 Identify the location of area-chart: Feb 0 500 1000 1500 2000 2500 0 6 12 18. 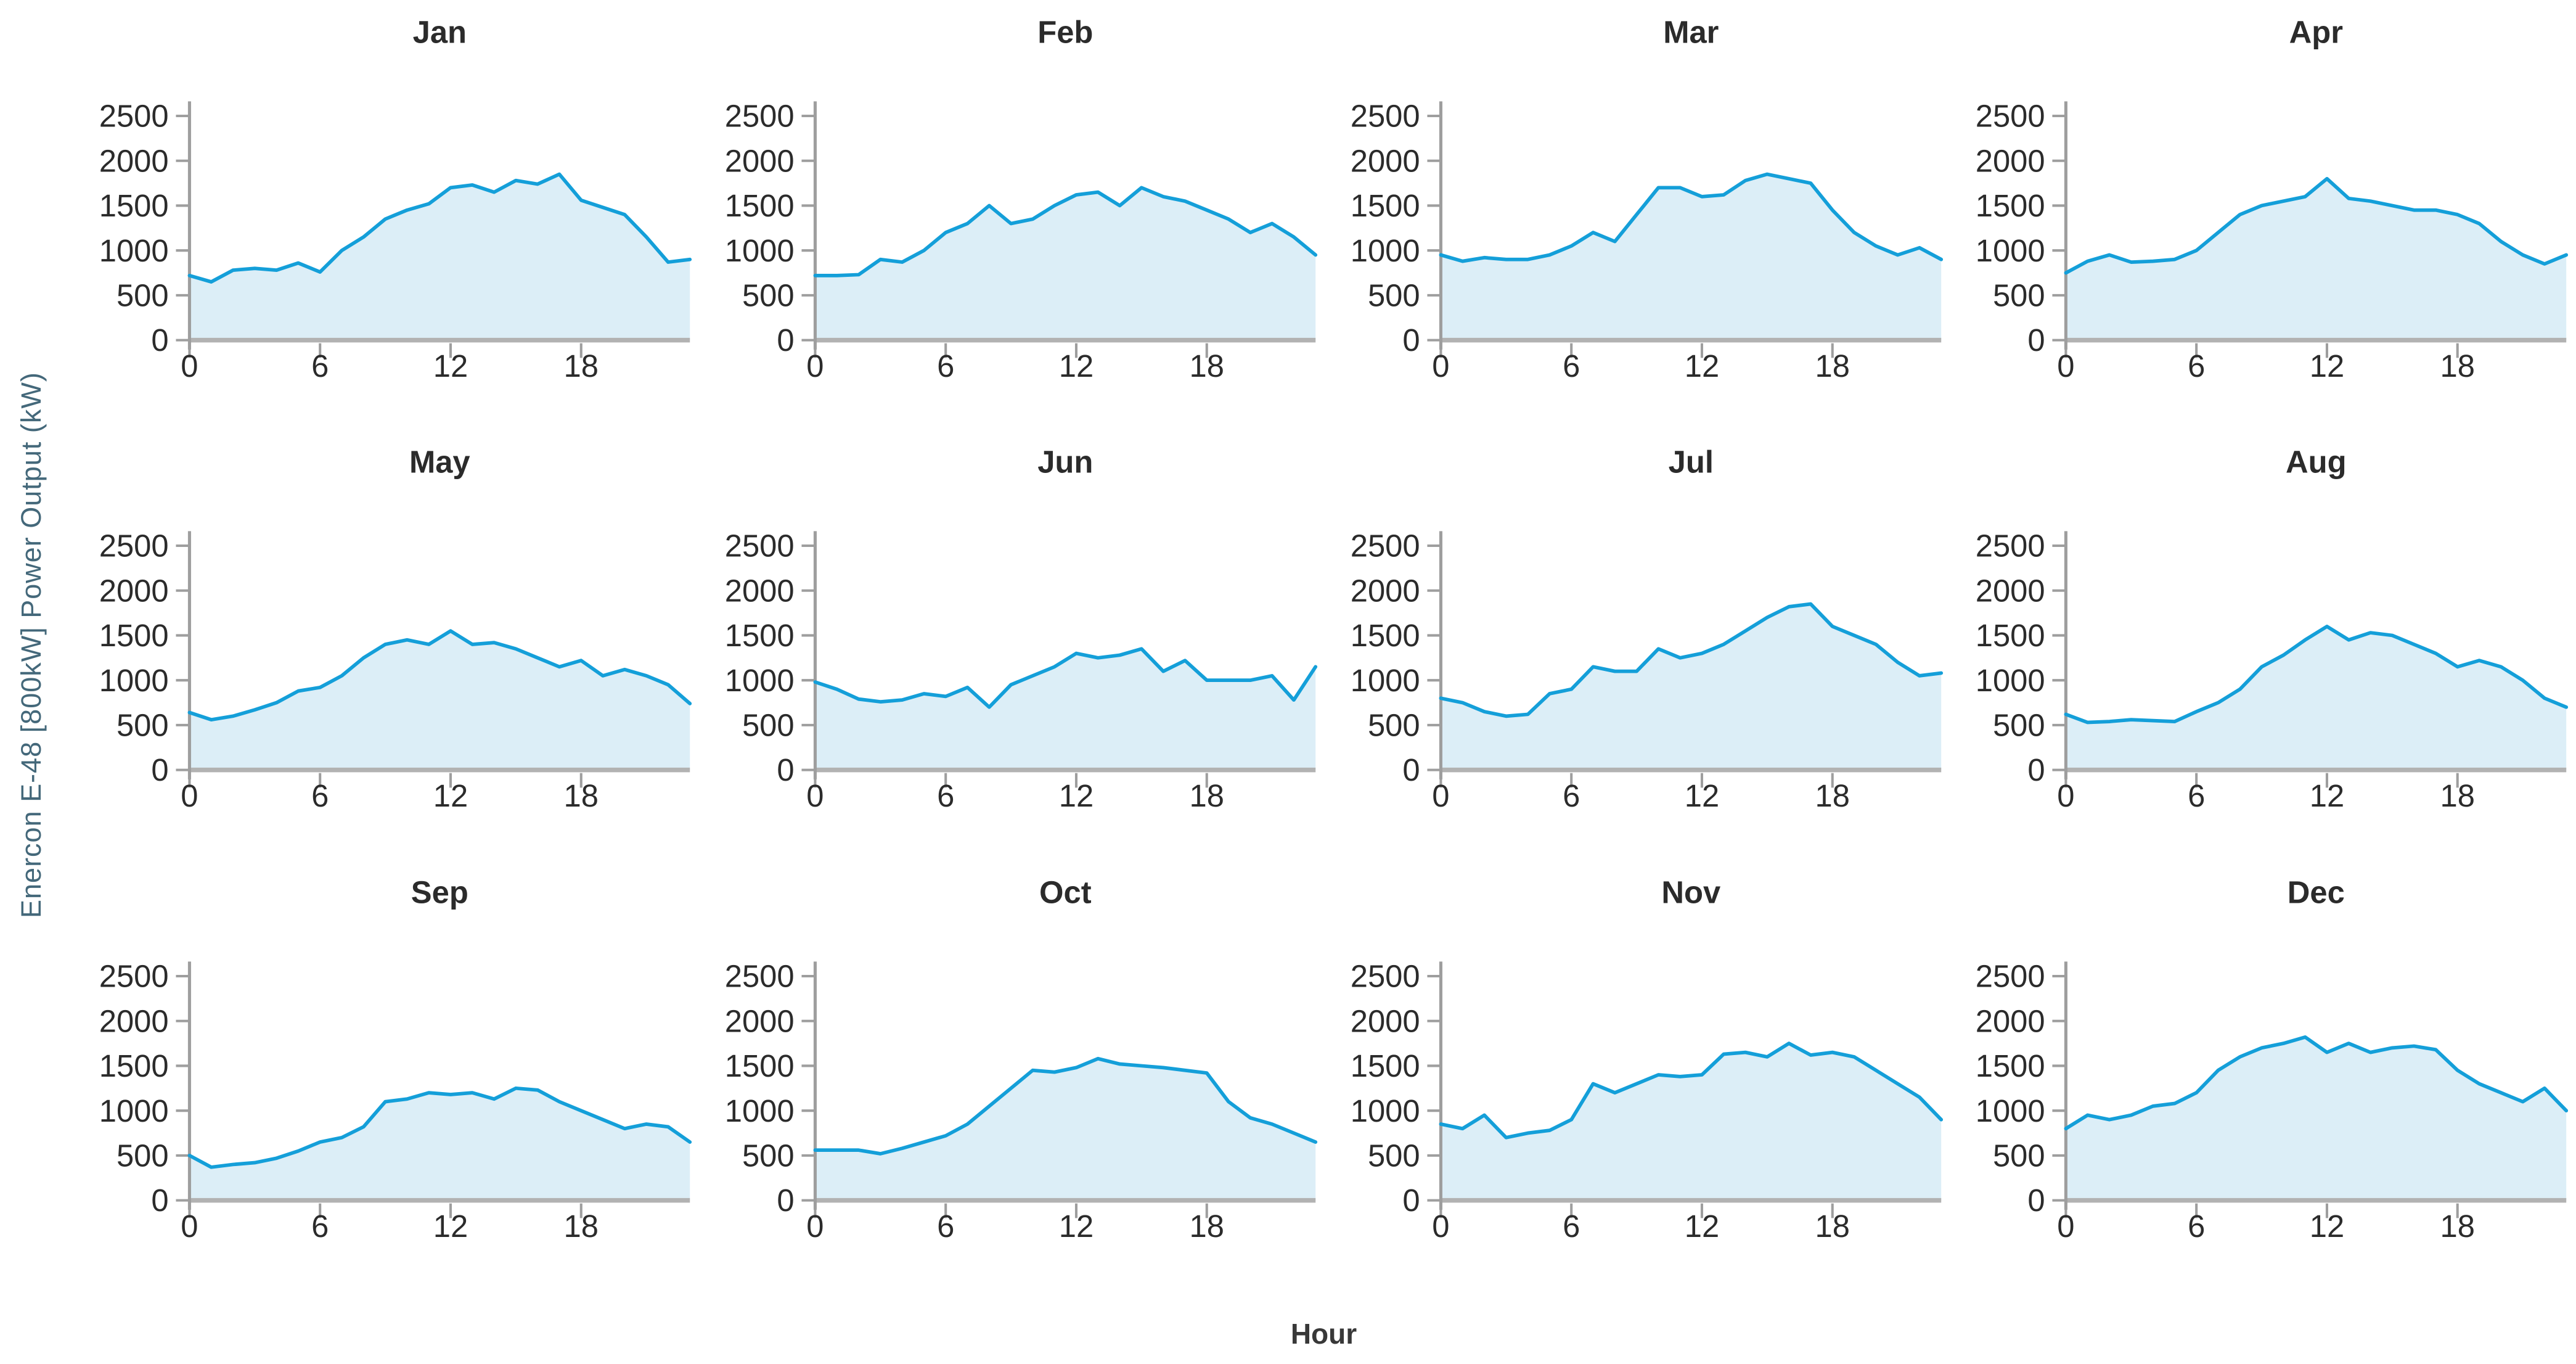
(1021, 199).